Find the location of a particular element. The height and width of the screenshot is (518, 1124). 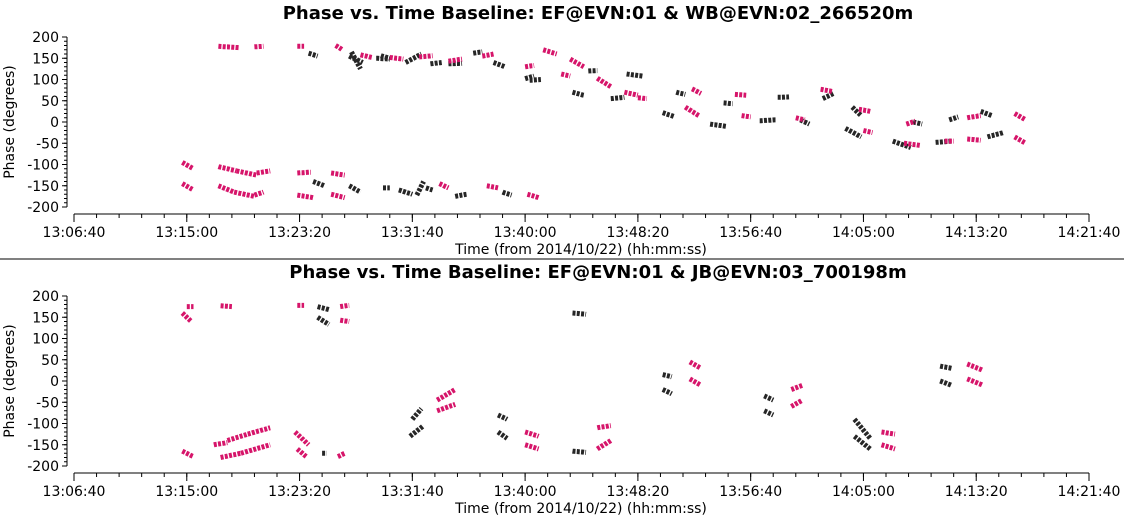

y-tick-label: -50 is located at coordinates (47, 144).